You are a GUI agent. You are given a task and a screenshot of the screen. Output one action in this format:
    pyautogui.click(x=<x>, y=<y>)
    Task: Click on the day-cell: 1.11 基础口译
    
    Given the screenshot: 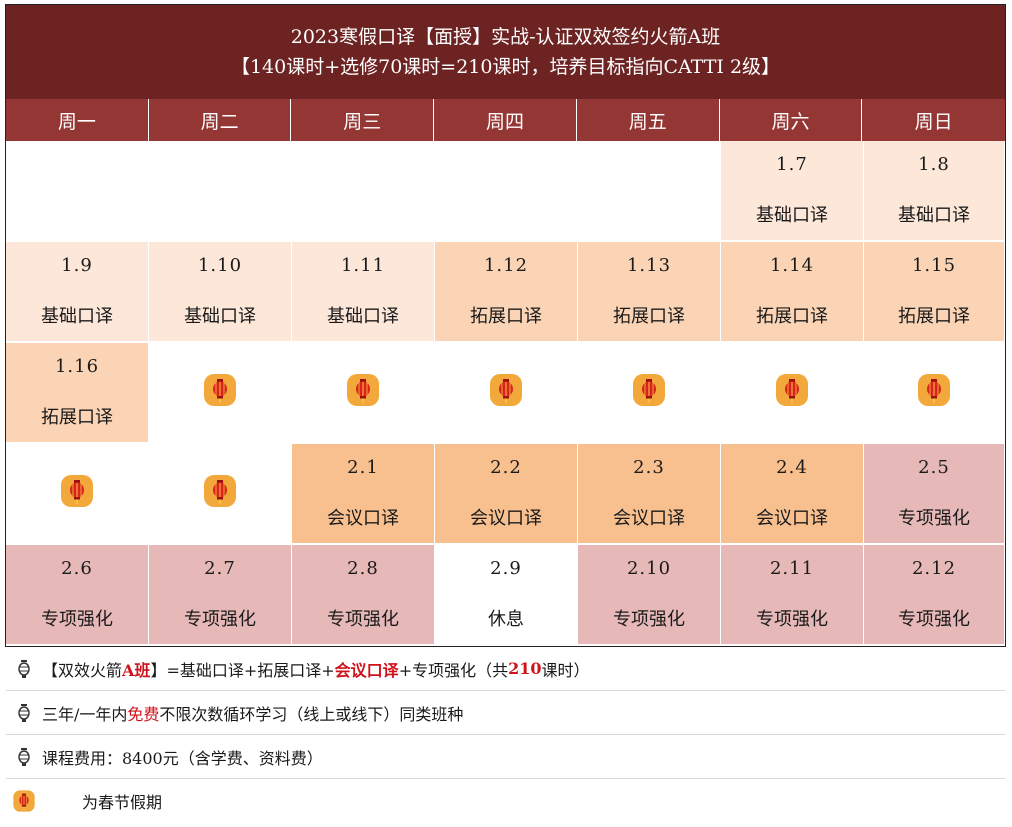 What is the action you would take?
    pyautogui.click(x=363, y=292)
    